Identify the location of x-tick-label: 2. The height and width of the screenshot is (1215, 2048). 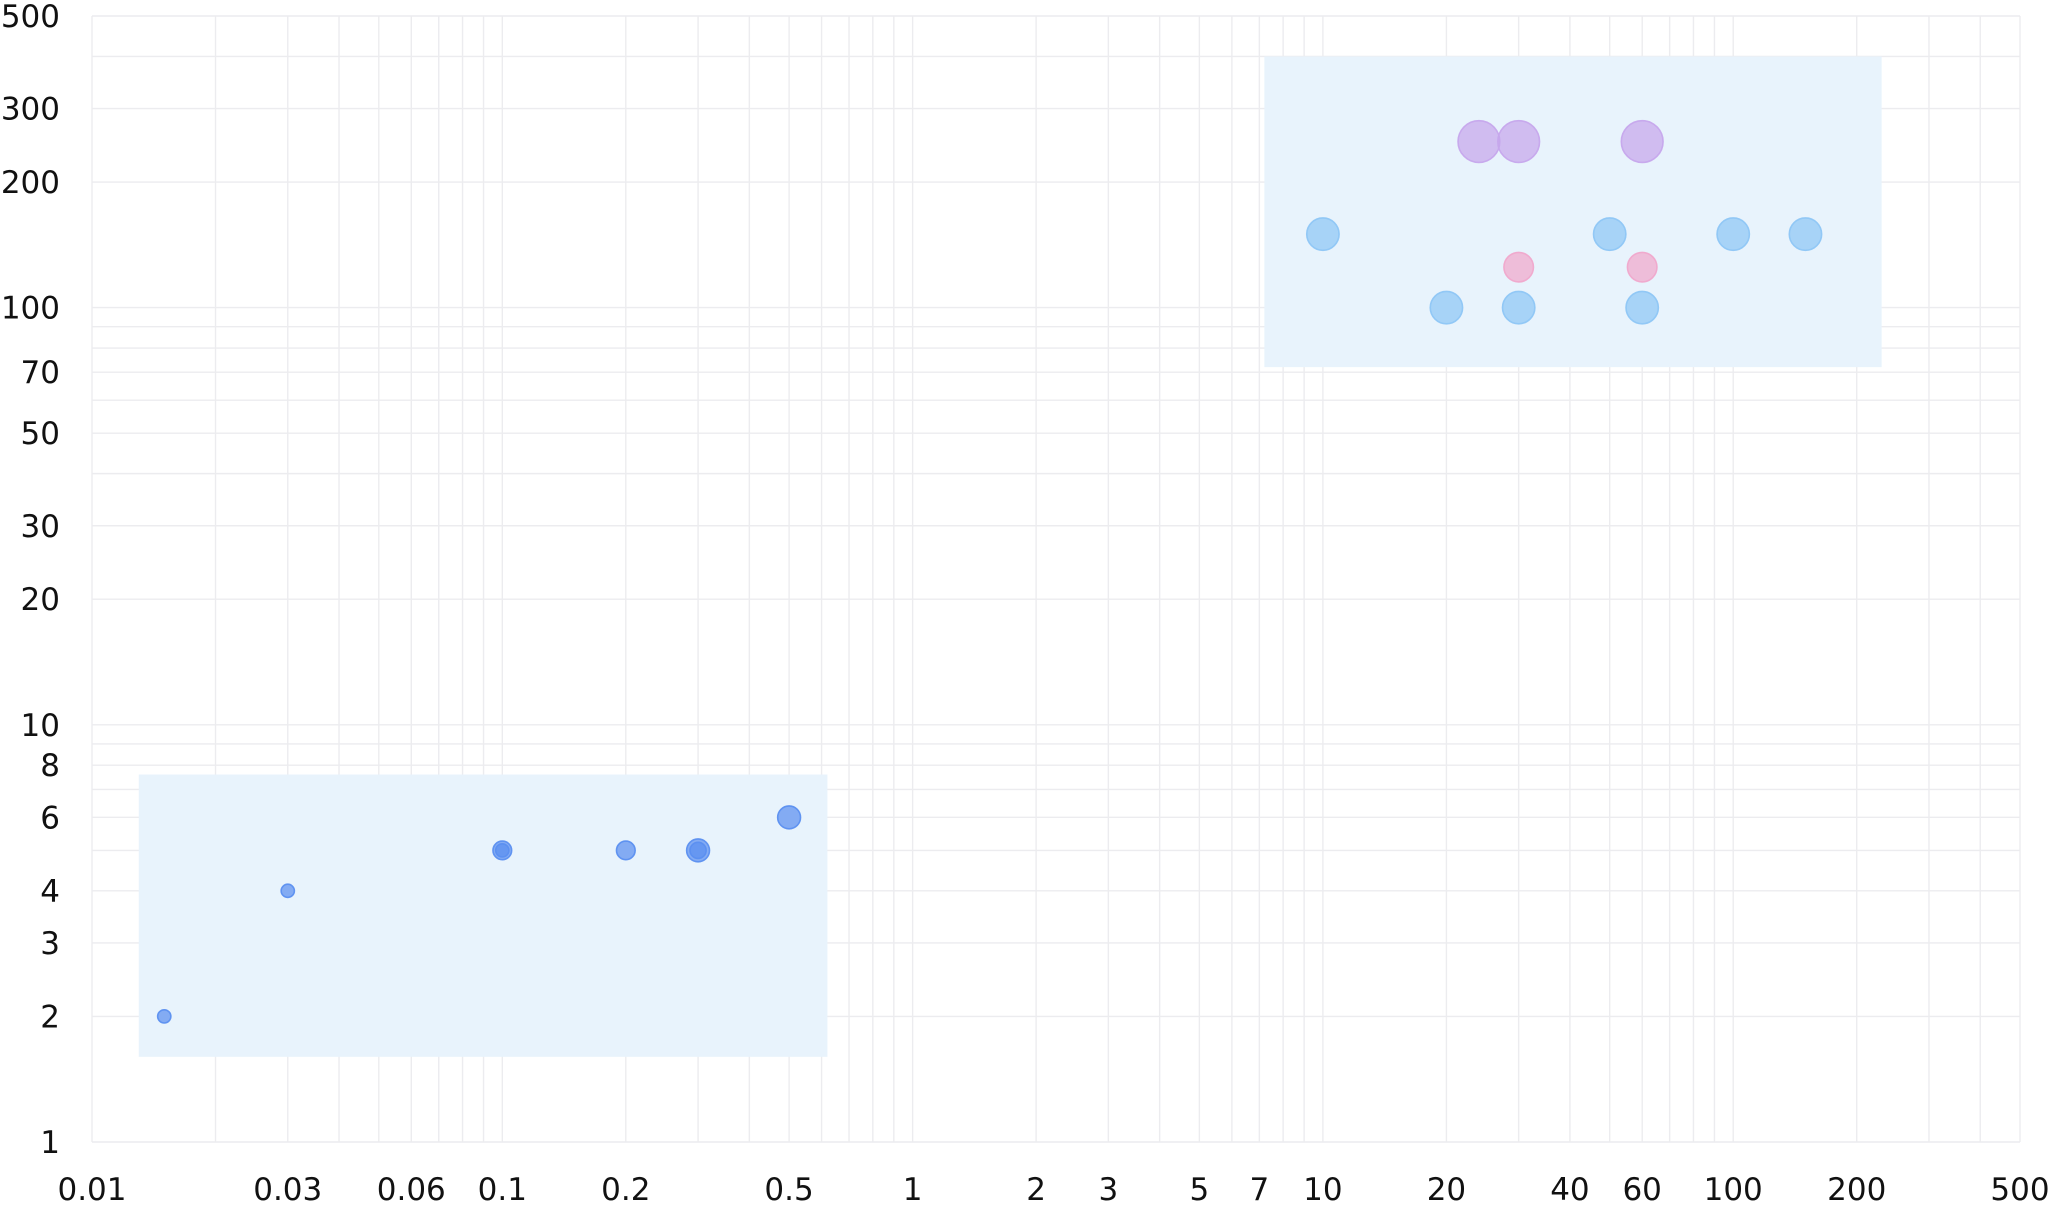
(1036, 1190).